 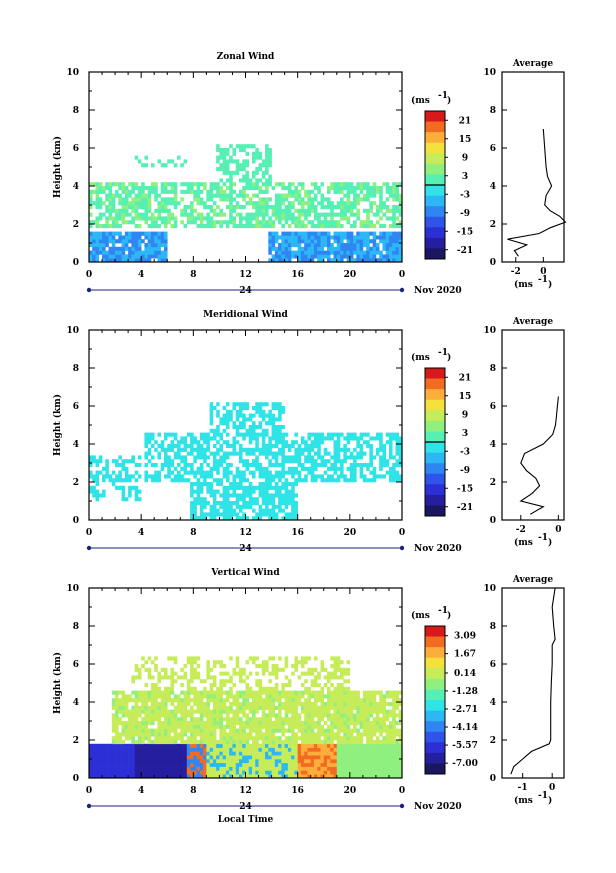 I want to click on colorbar-tick-label: 3, so click(x=465, y=434).